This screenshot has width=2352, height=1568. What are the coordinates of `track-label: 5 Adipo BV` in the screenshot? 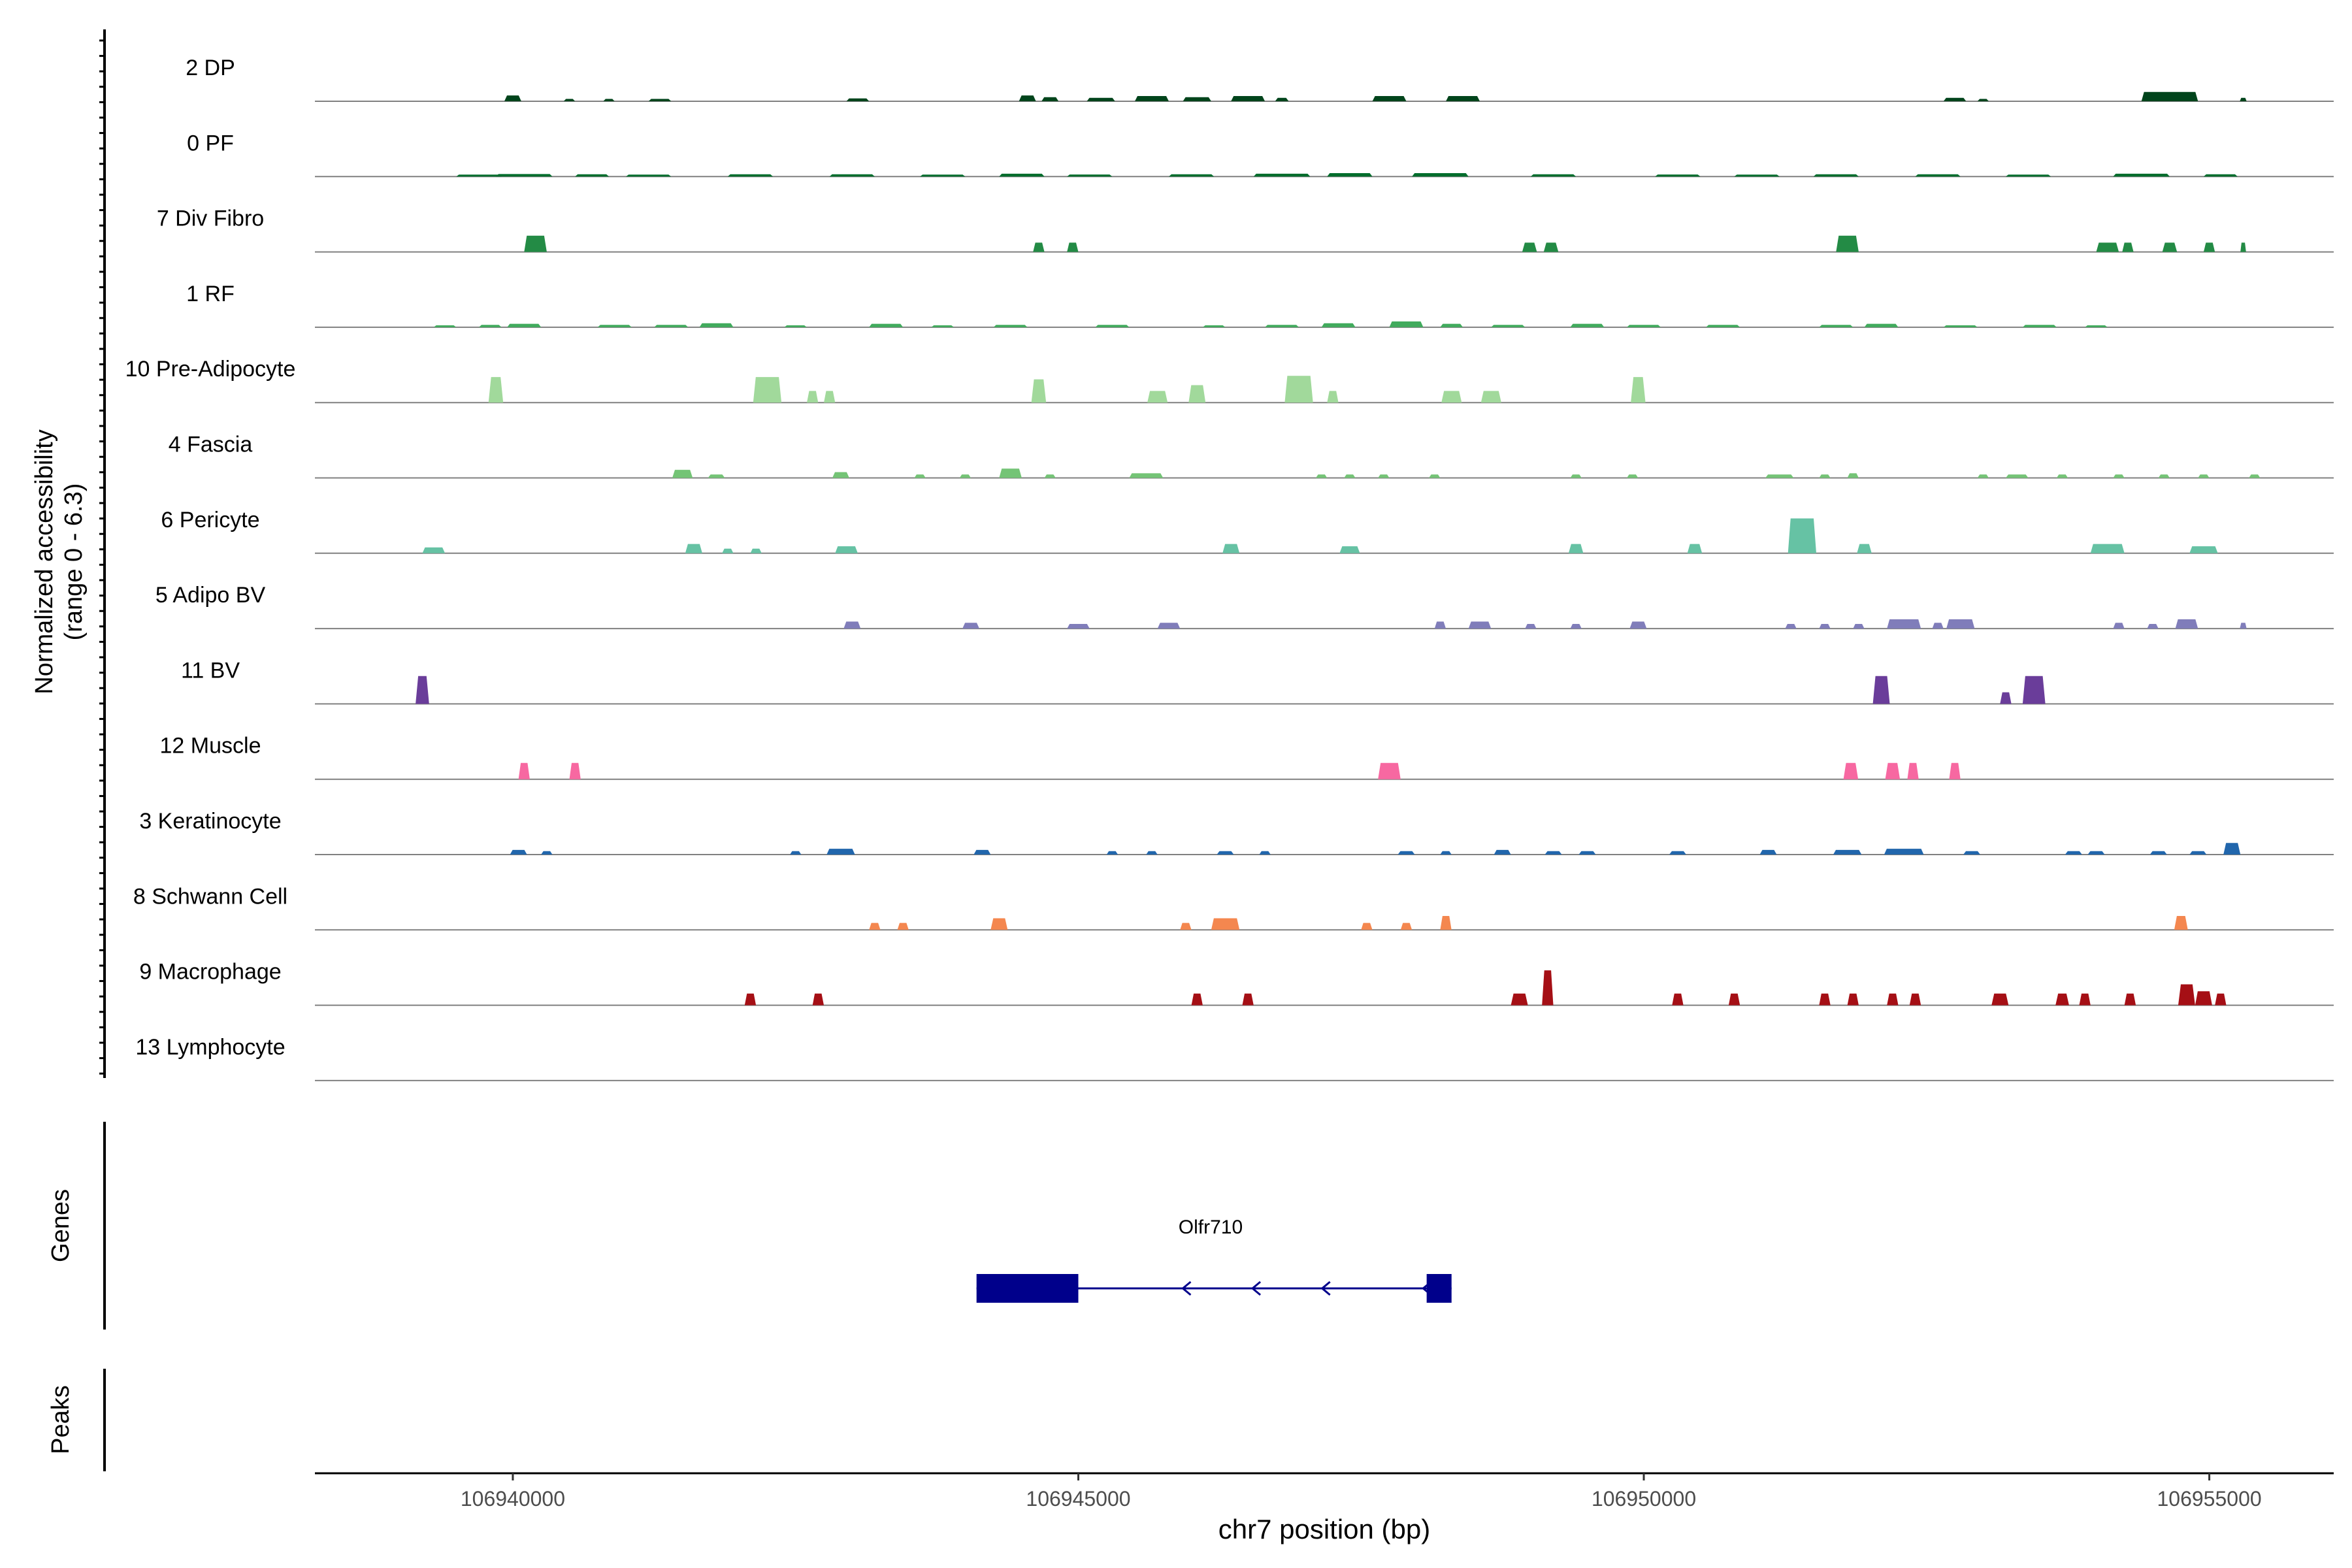 It's located at (210, 595).